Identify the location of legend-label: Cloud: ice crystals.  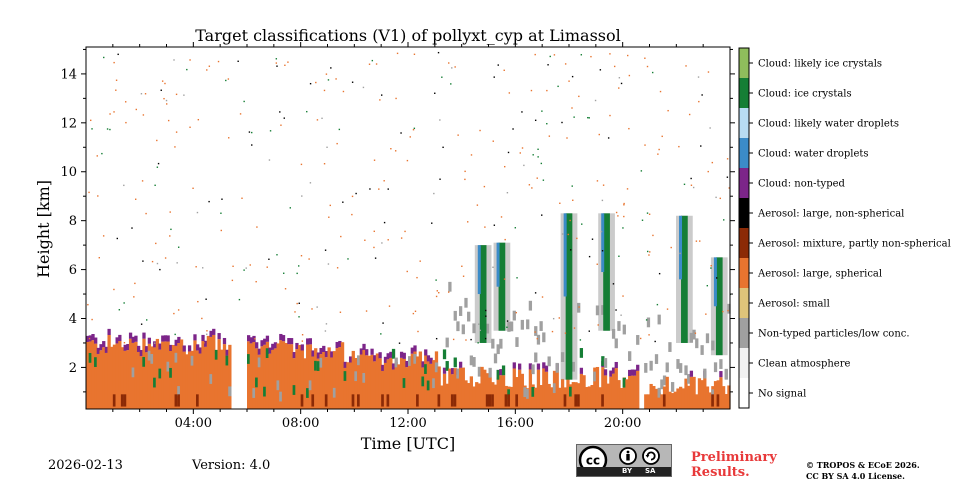
(805, 94).